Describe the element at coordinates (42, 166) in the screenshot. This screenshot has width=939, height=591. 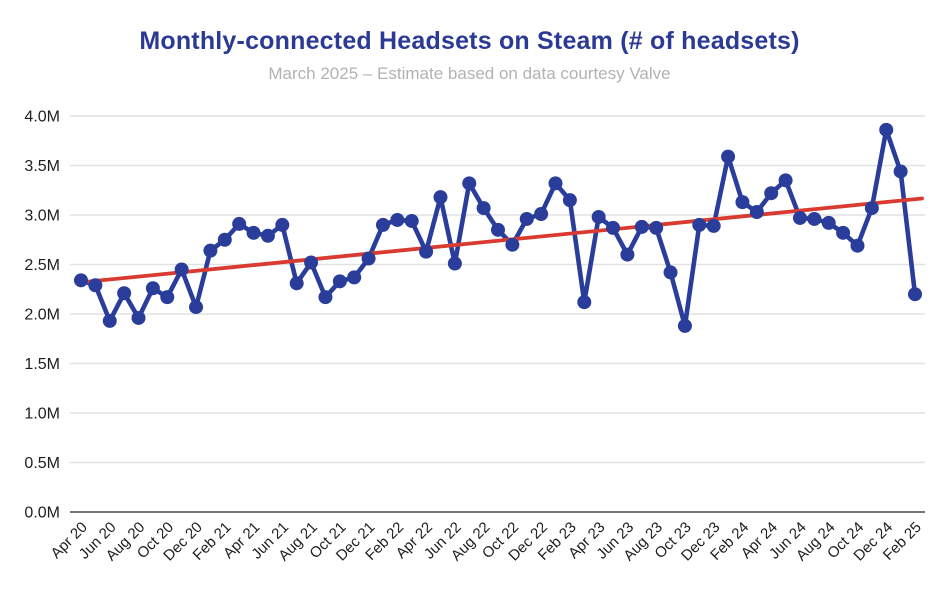
I see `y-axis-tick-label: 3.5M` at that location.